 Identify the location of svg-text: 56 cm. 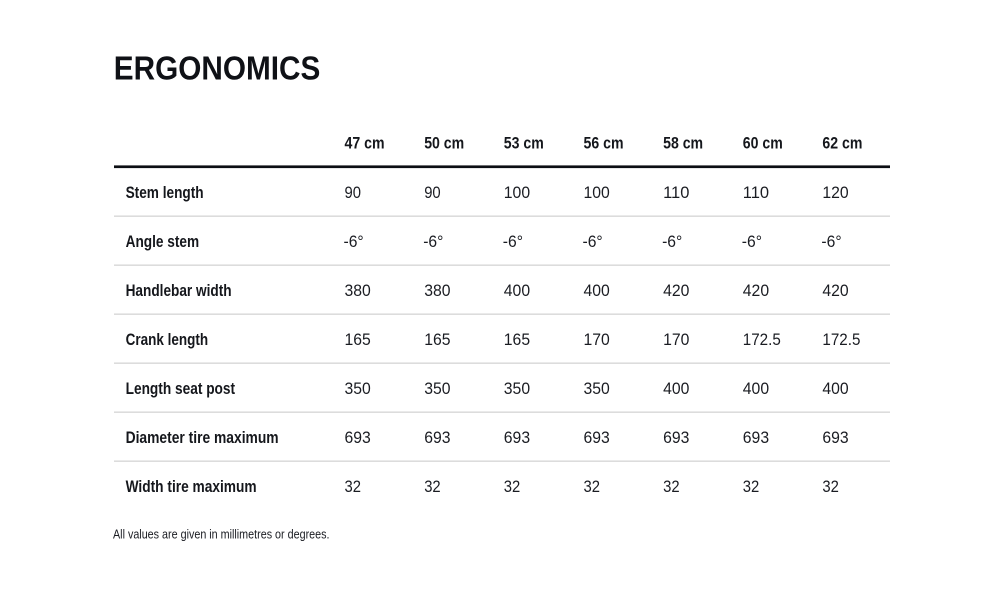
(604, 142).